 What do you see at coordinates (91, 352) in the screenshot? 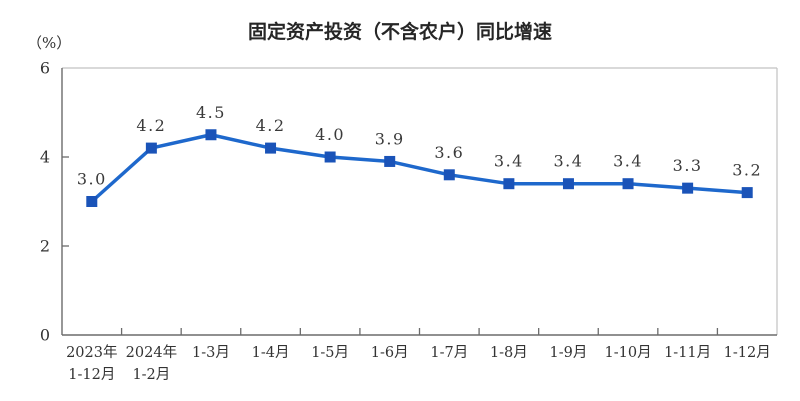
I see `x-axis-tick-label: 2023年` at bounding box center [91, 352].